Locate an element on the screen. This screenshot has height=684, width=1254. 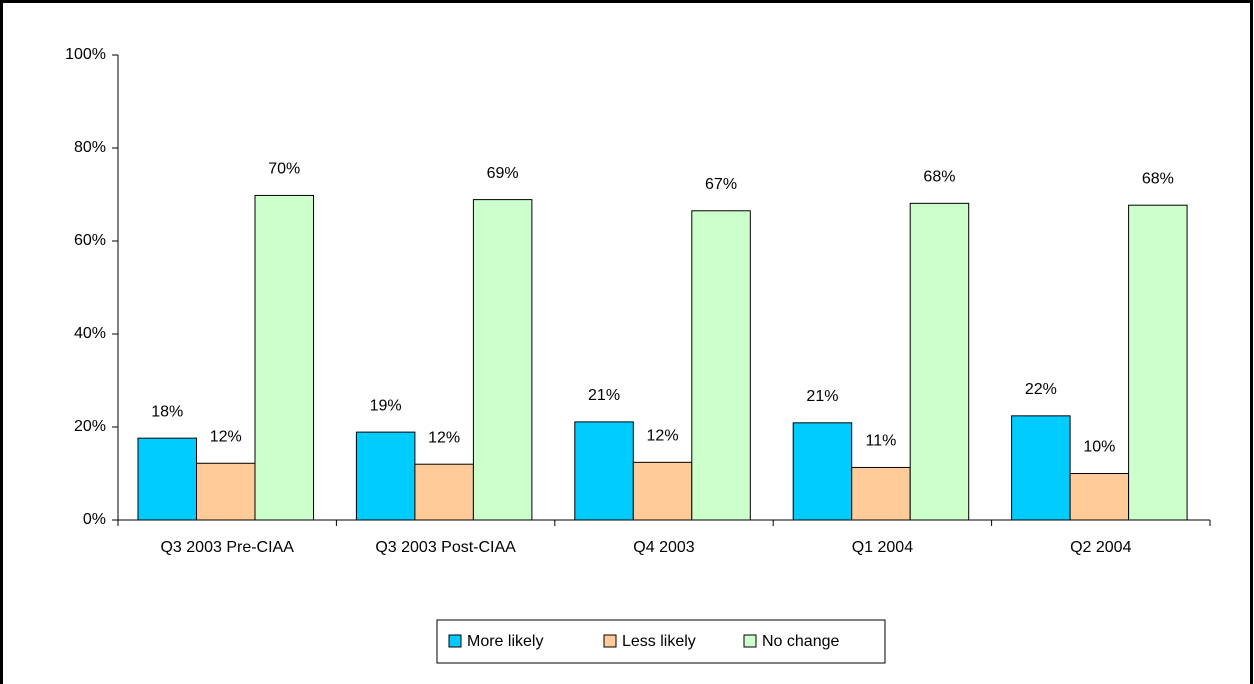
y-tick-label: 60% is located at coordinates (90, 240).